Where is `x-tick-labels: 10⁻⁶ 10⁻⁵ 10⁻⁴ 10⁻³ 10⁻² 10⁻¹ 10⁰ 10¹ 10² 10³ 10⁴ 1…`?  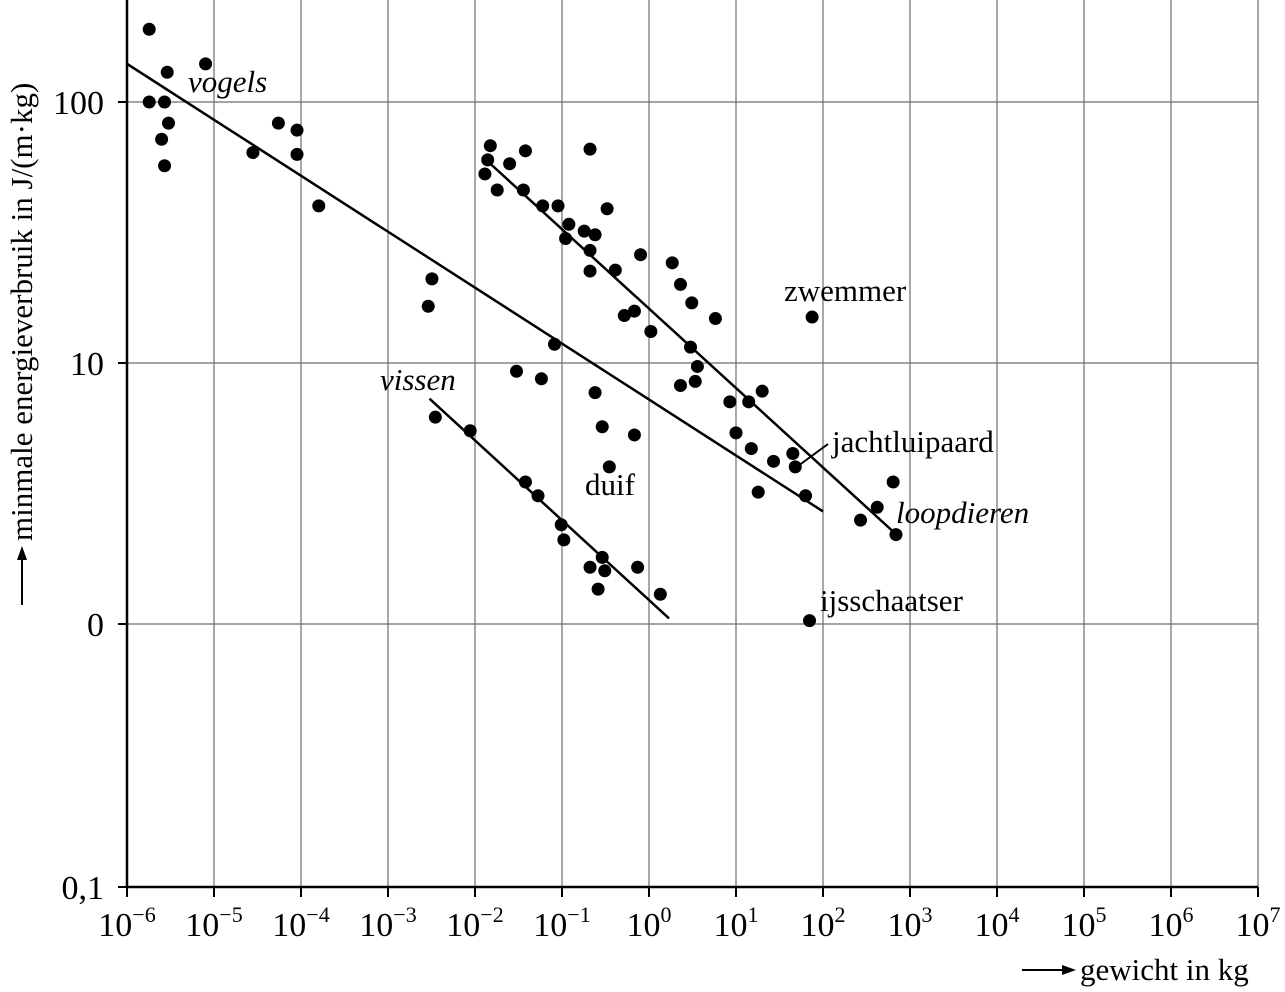 x-tick-labels: 10⁻⁶ 10⁻⁵ 10⁻⁴ 10⁻³ 10⁻² 10⁻¹ 10⁰ 10¹ 10² 10³ 10⁴ 1… is located at coordinates (689, 923).